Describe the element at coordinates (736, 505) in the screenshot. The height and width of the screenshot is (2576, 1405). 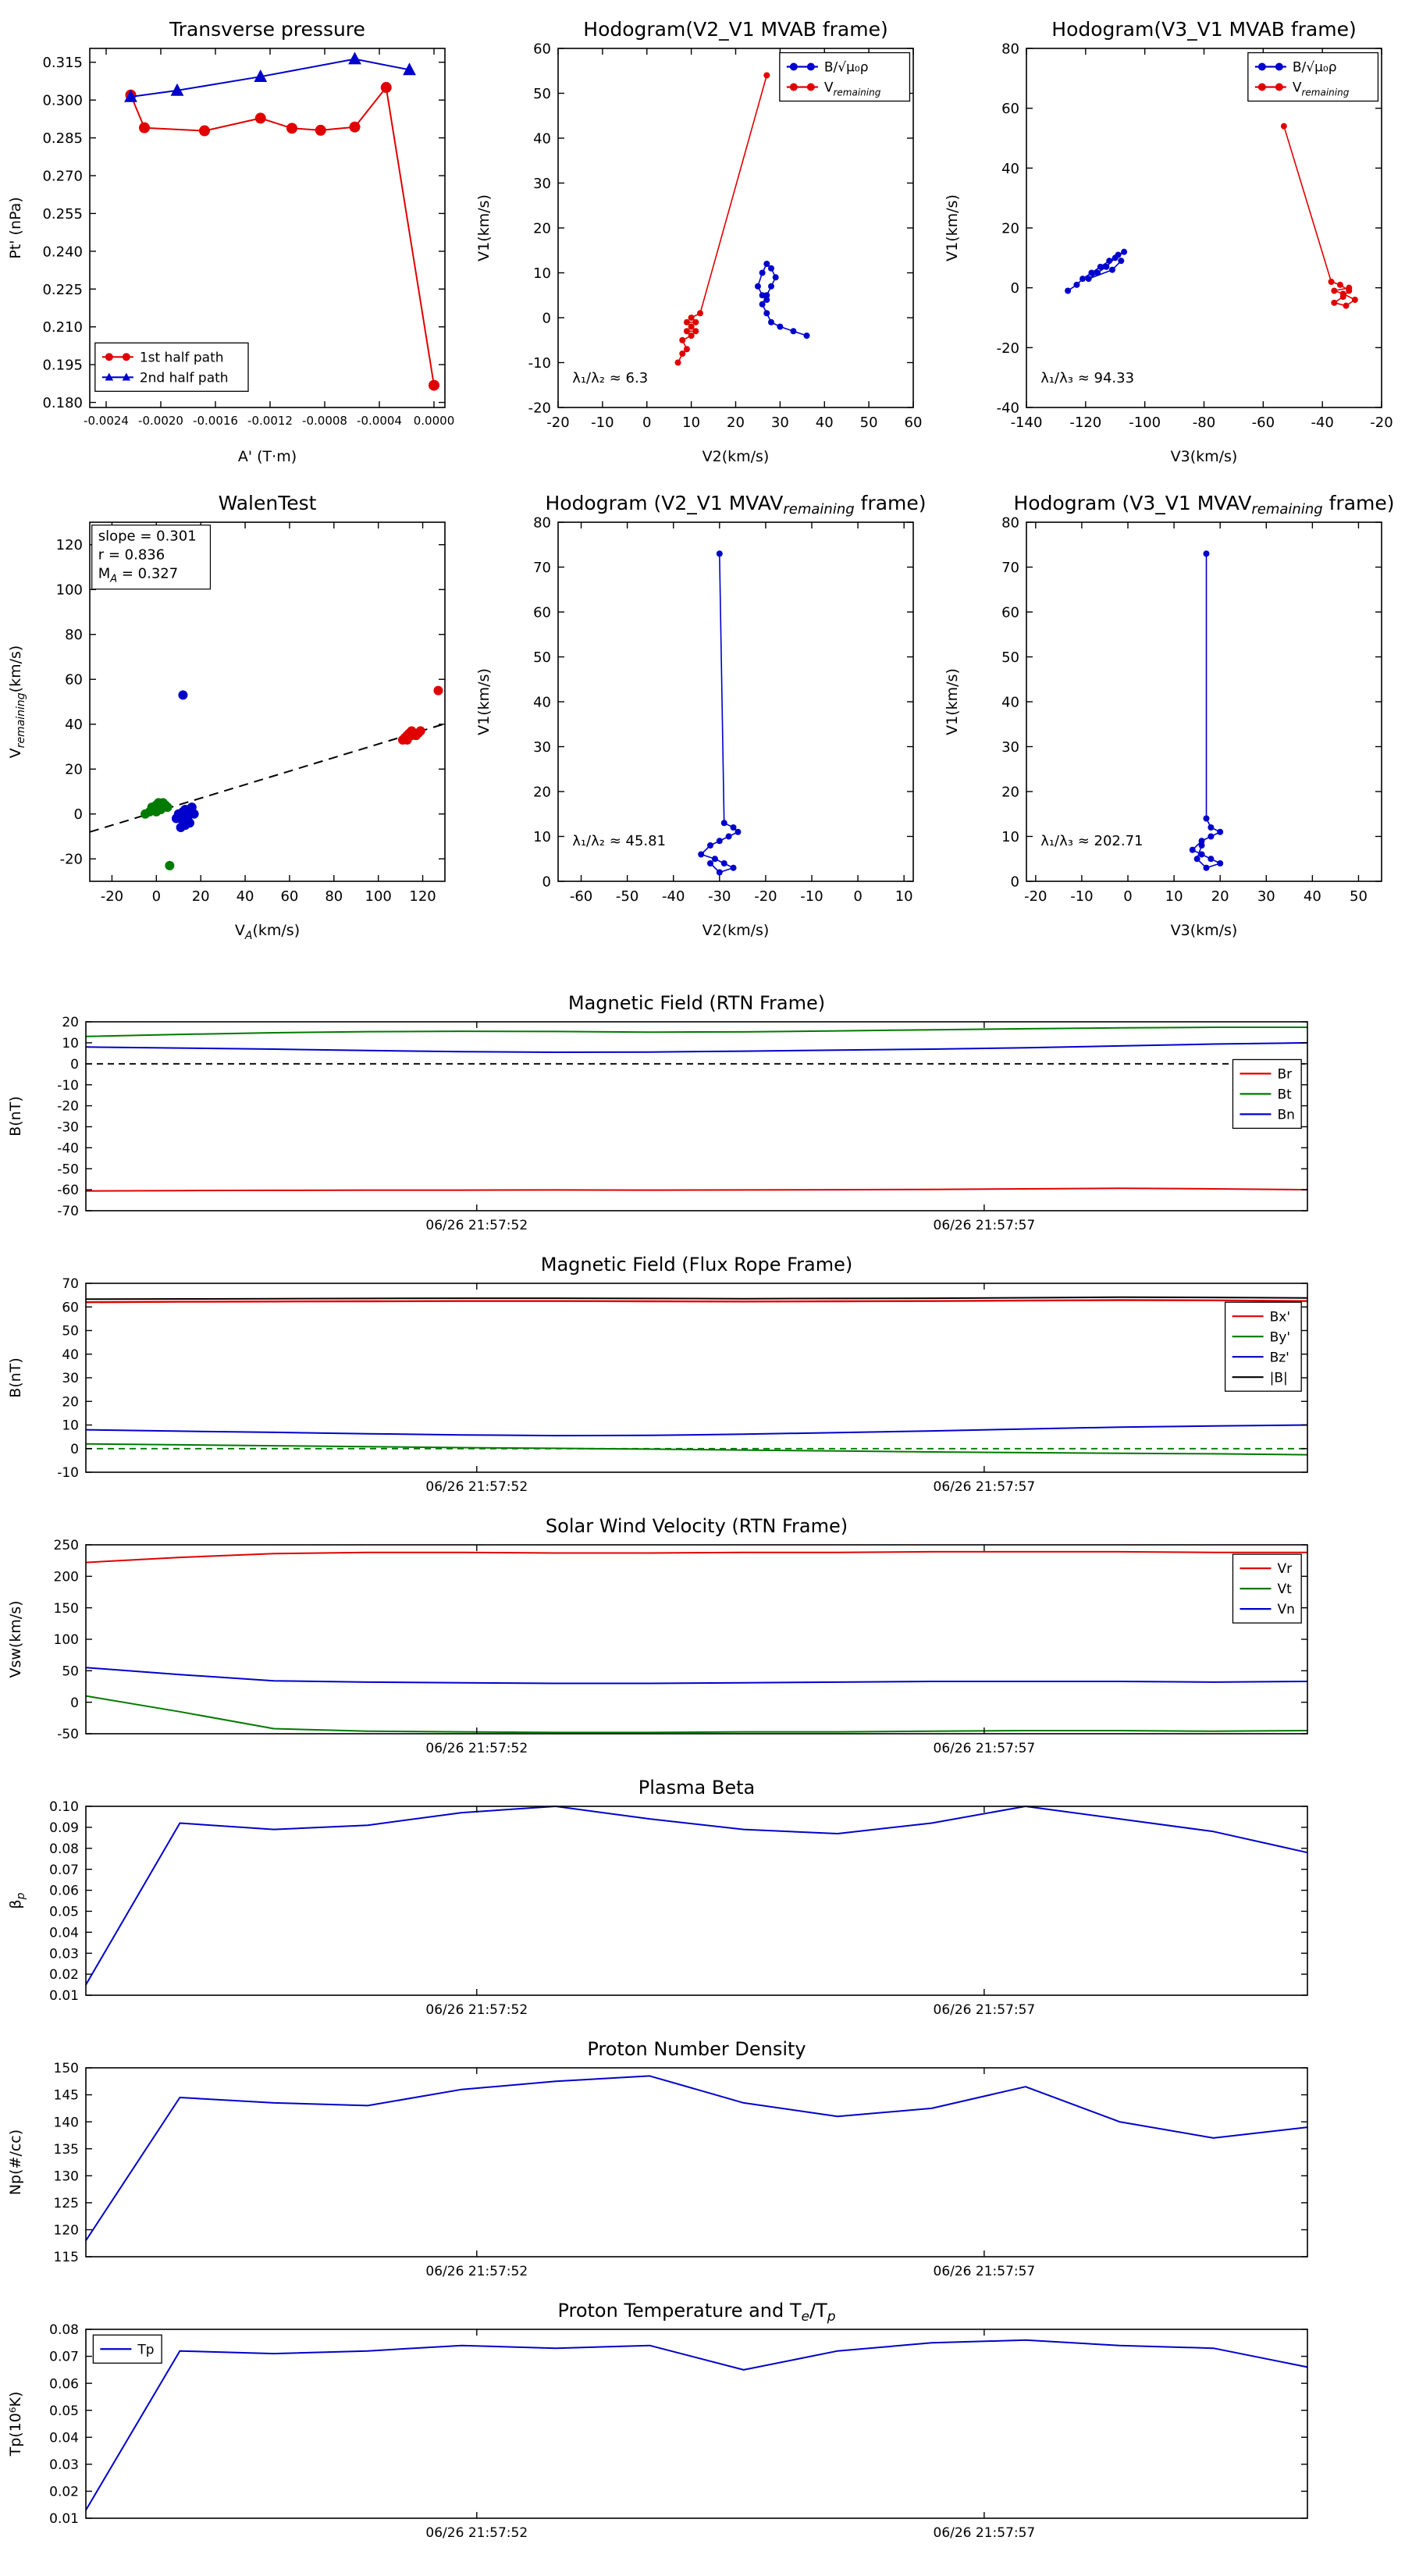
I see `panel-title: Hodogram (V2_V1 MVAVremaining frame)` at that location.